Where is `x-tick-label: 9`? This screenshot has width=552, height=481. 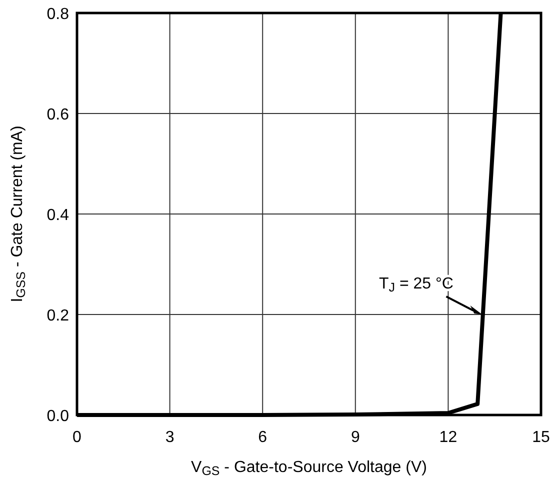
x-tick-label: 9 is located at coordinates (355, 437).